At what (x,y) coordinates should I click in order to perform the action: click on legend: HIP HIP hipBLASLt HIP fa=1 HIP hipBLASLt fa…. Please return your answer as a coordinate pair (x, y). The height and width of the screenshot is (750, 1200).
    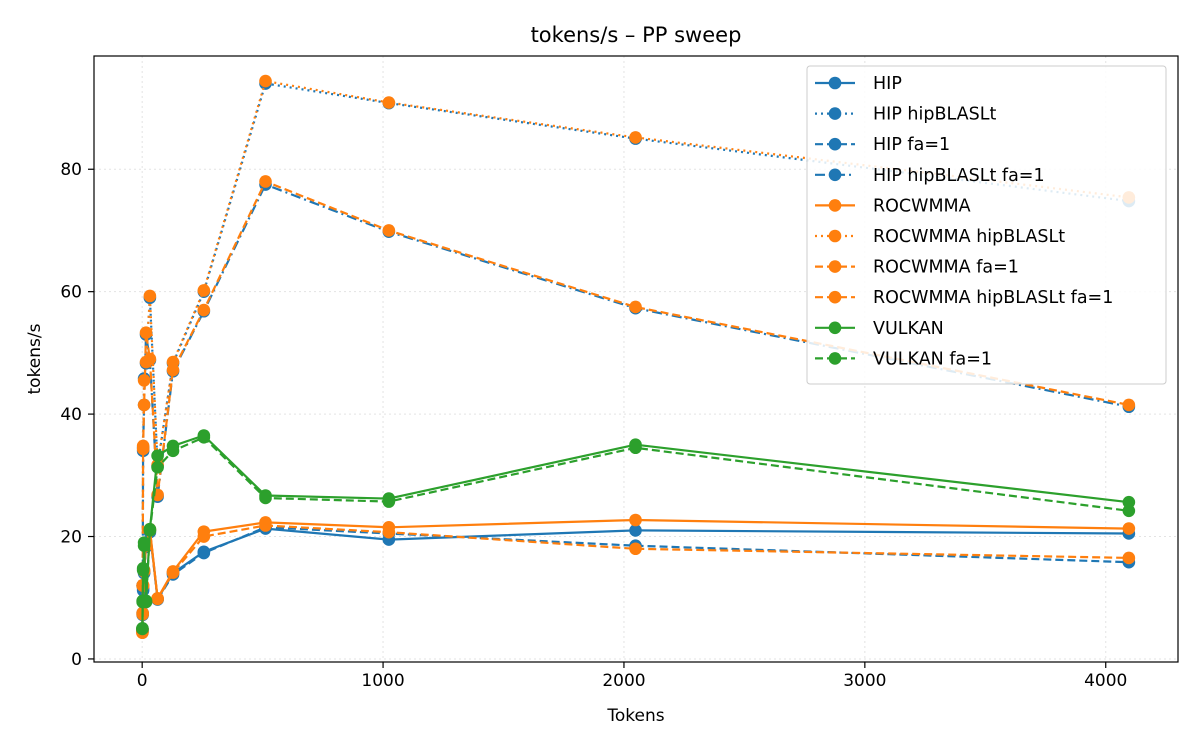
    Looking at the image, I should click on (986, 225).